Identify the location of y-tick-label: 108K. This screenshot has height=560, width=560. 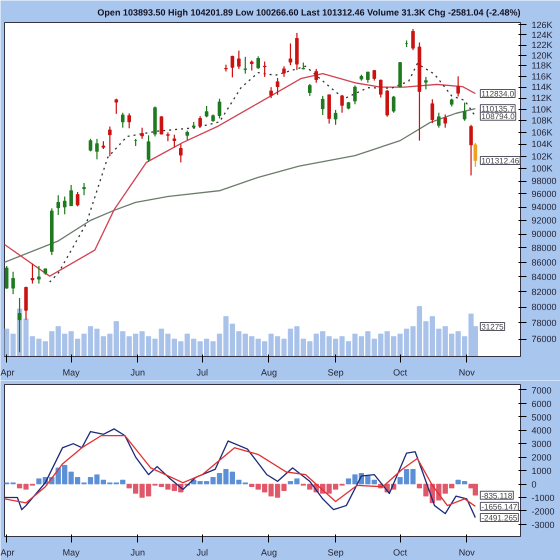
(542, 121).